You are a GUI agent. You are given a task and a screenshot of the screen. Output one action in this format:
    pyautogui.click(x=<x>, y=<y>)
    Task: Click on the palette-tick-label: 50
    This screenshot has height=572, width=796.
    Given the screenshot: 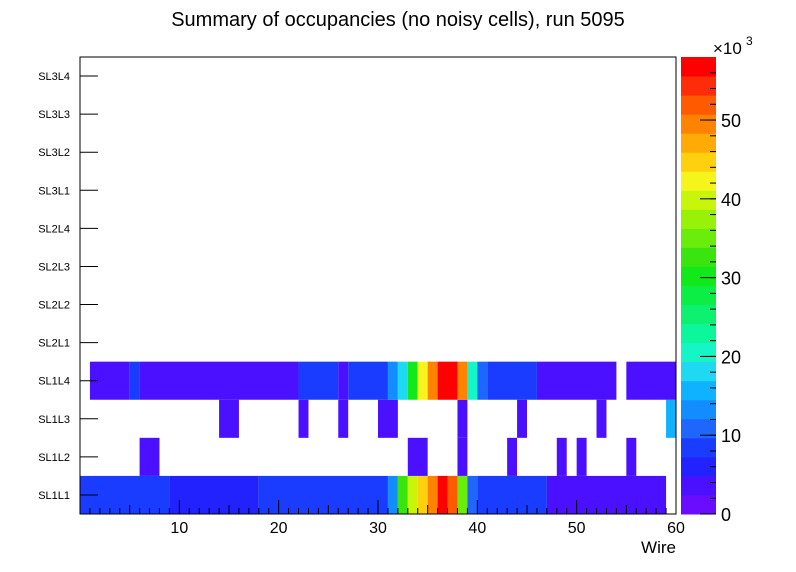 What is the action you would take?
    pyautogui.click(x=731, y=121)
    